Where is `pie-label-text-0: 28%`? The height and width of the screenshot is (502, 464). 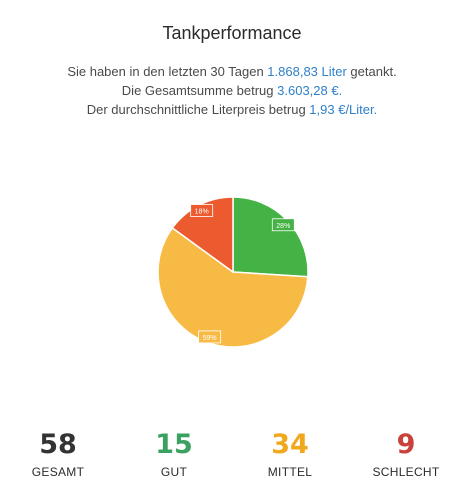
pie-label-text-0: 28% is located at coordinates (283, 226).